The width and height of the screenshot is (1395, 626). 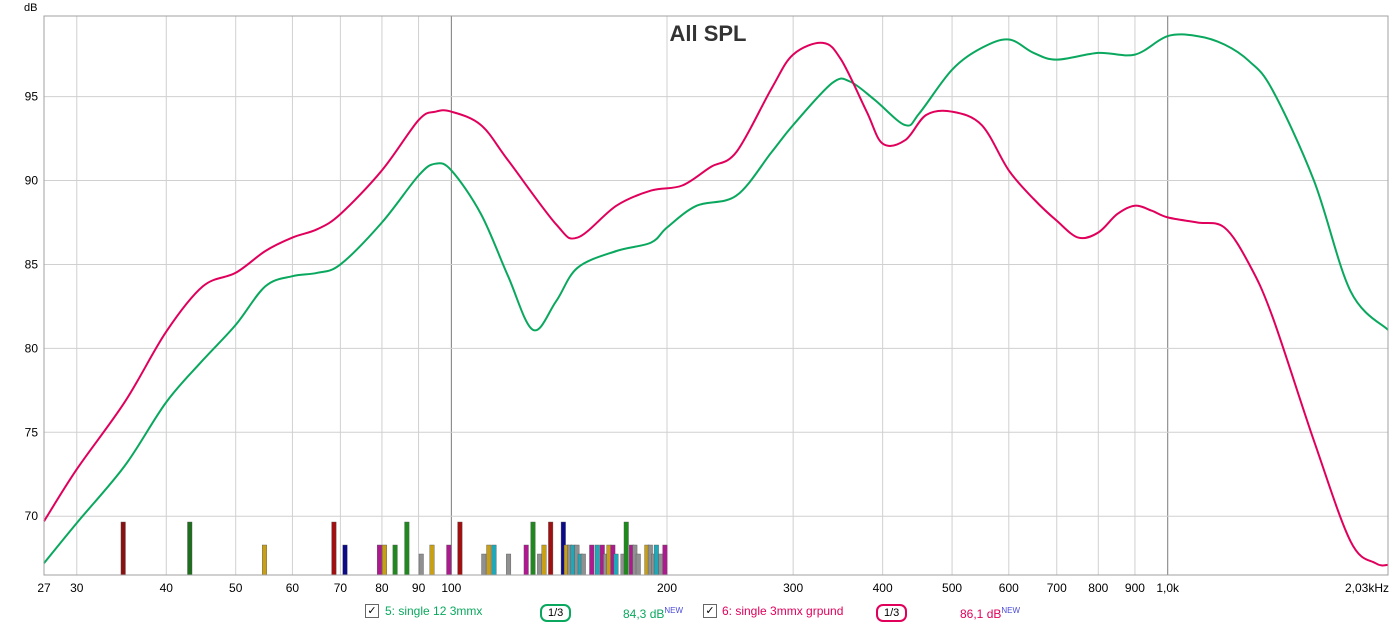 What do you see at coordinates (981, 614) in the screenshot?
I see `series-6-level-value: 86,1 dB` at bounding box center [981, 614].